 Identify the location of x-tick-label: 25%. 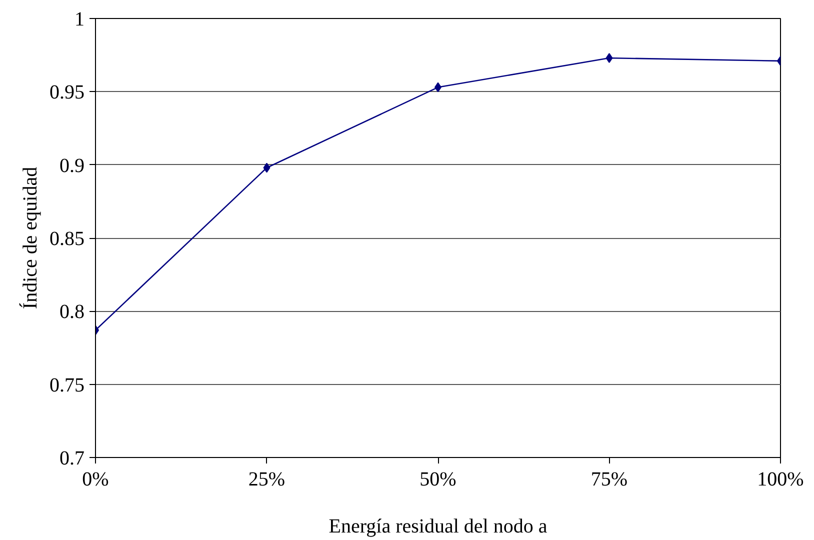
(267, 479).